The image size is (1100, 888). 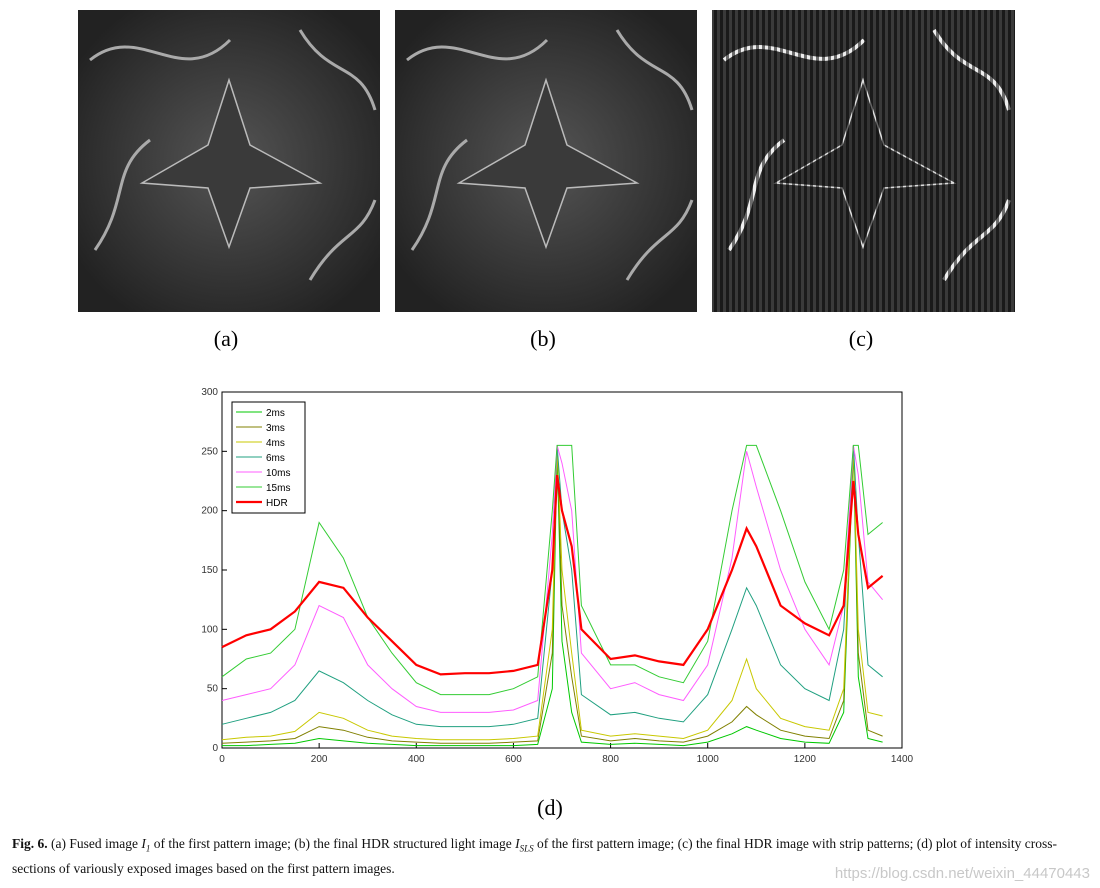 I want to click on y-tick-label: 250, so click(x=209, y=451).